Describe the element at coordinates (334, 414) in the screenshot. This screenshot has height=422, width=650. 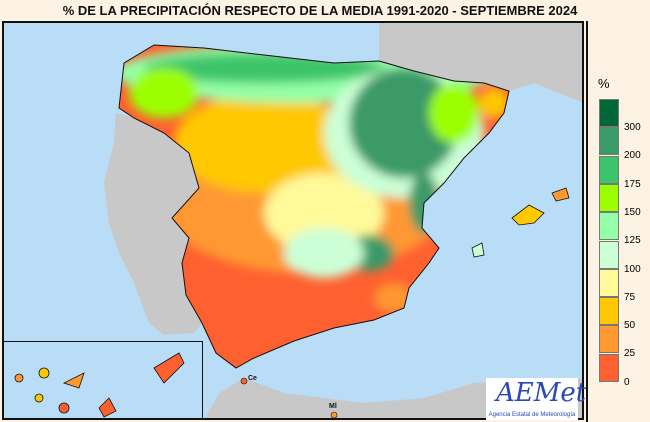
I see `melilla-marker` at that location.